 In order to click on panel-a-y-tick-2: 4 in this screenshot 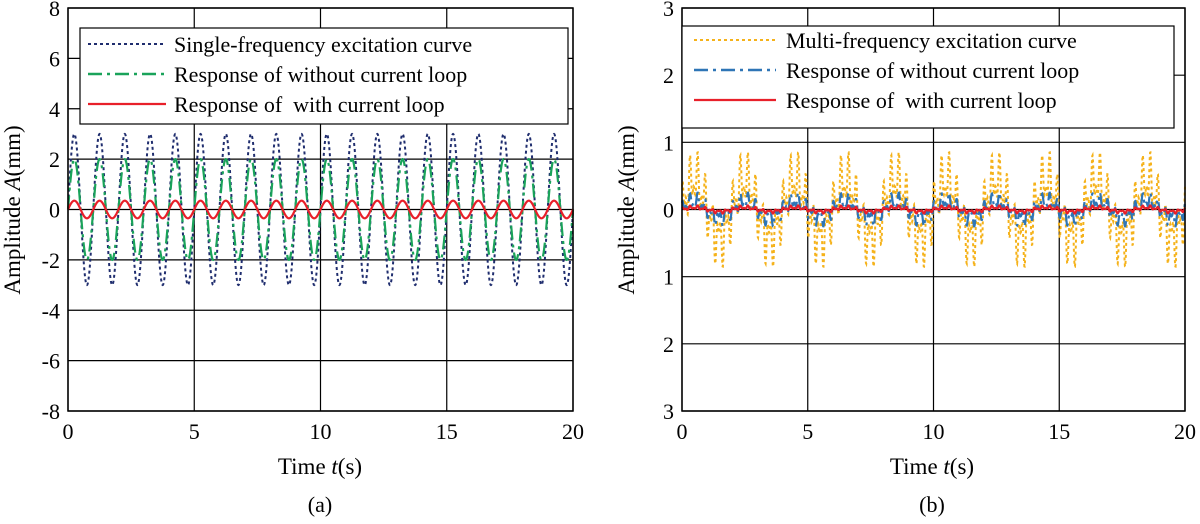, I will do `click(54, 109)`.